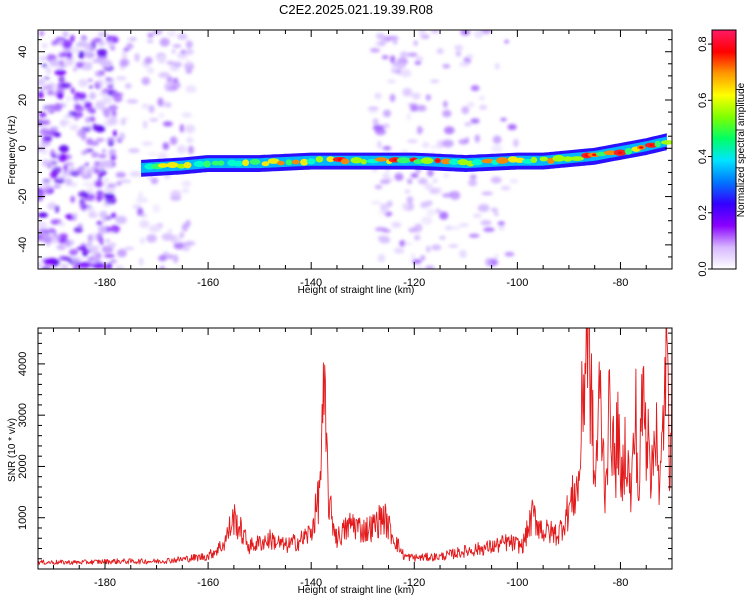  What do you see at coordinates (703, 212) in the screenshot?
I see `colorbar-tick-label: 0.2` at bounding box center [703, 212].